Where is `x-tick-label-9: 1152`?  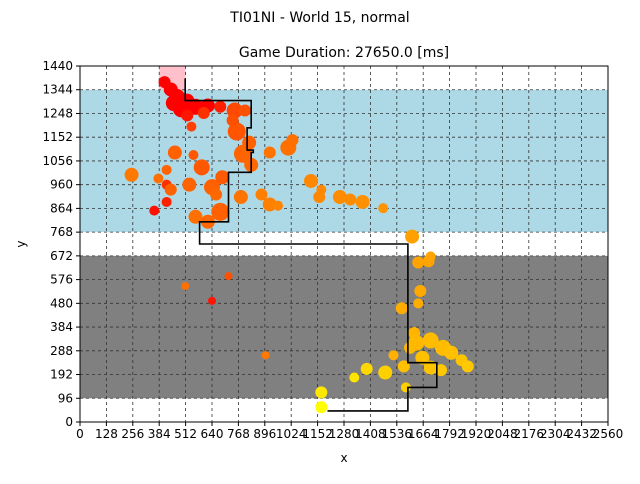 x-tick-label-9: 1152 is located at coordinates (317, 434).